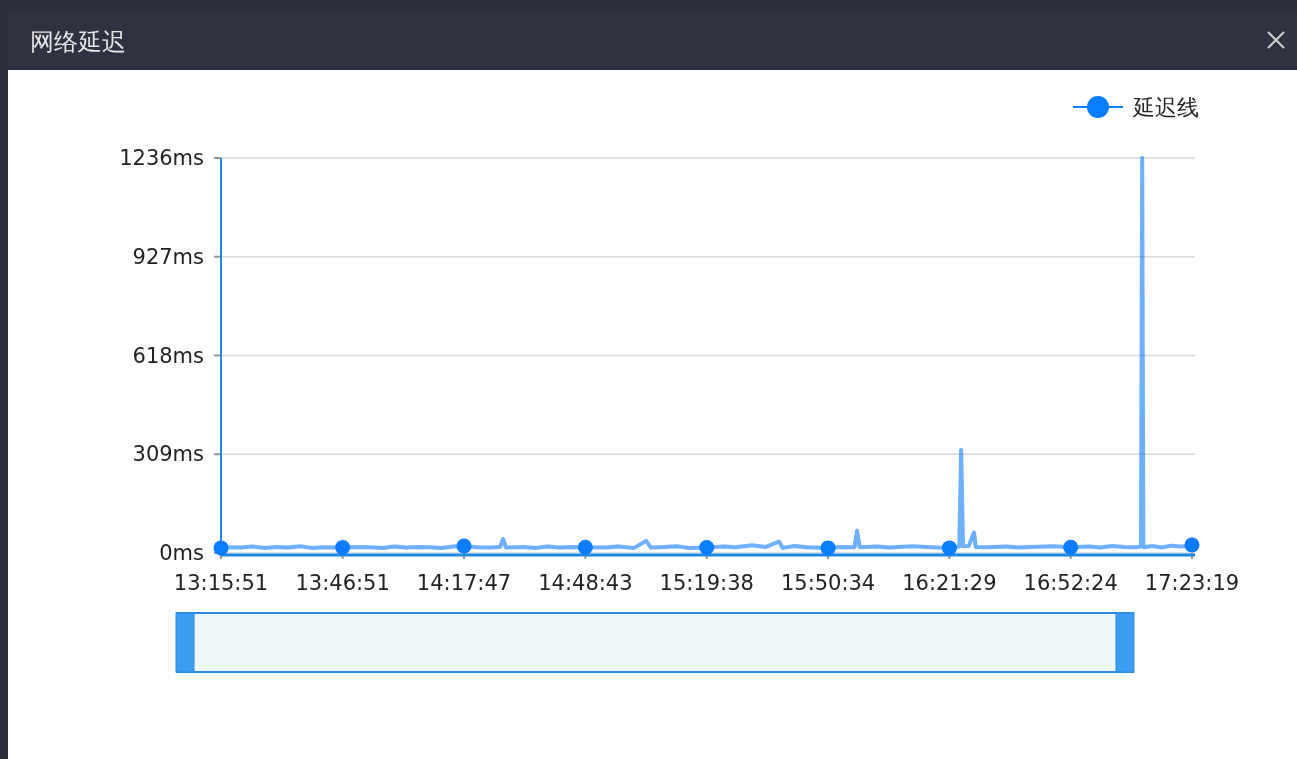 This screenshot has width=1297, height=759. Describe the element at coordinates (78, 42) in the screenshot. I see `chart-title: 网络延迟` at that location.